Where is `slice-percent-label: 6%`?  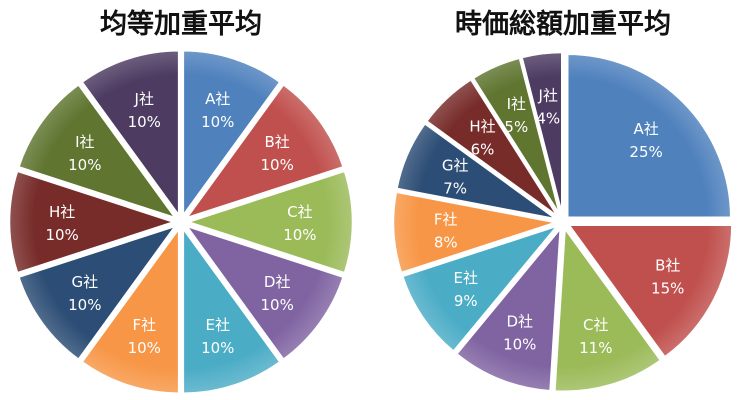 slice-percent-label: 6% is located at coordinates (483, 149).